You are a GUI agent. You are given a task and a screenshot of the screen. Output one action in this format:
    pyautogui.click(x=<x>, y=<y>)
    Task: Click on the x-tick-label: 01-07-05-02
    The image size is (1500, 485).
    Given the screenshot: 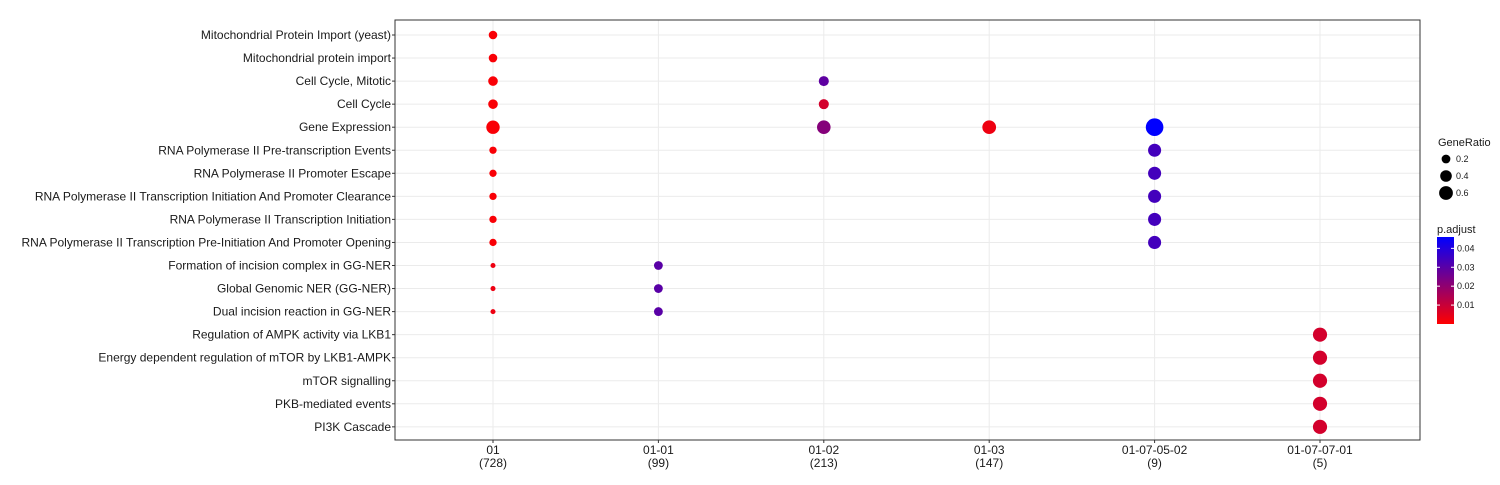 What is the action you would take?
    pyautogui.click(x=1155, y=450)
    